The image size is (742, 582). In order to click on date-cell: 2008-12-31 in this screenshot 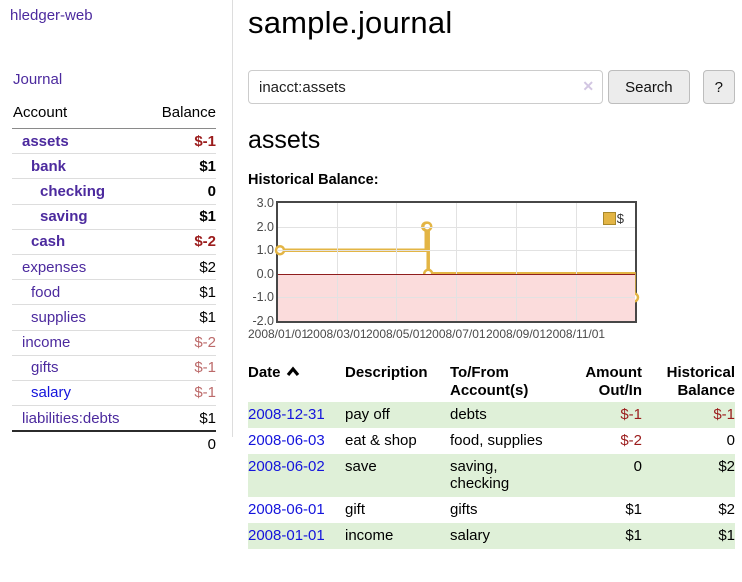, I will do `click(296, 415)`.